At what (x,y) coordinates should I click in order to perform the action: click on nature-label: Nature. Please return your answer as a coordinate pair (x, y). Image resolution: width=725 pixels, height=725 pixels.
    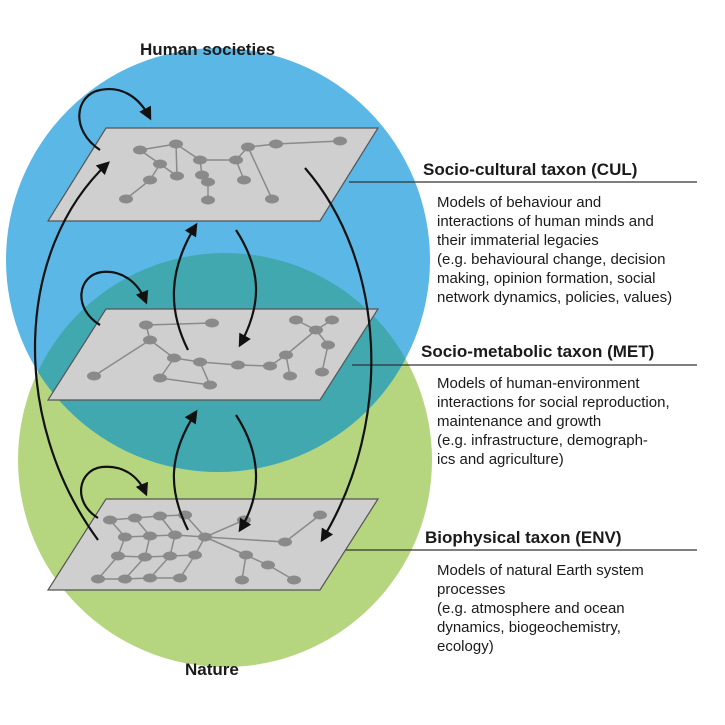
    Looking at the image, I should click on (212, 669).